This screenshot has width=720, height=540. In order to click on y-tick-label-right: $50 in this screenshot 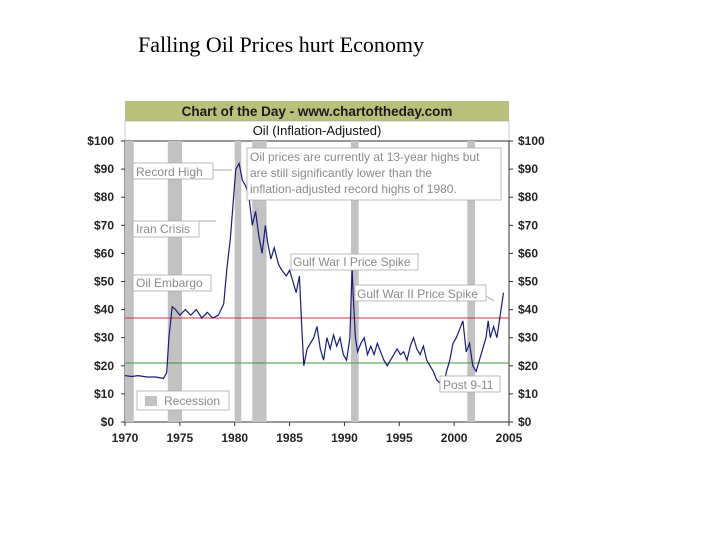, I will do `click(528, 282)`.